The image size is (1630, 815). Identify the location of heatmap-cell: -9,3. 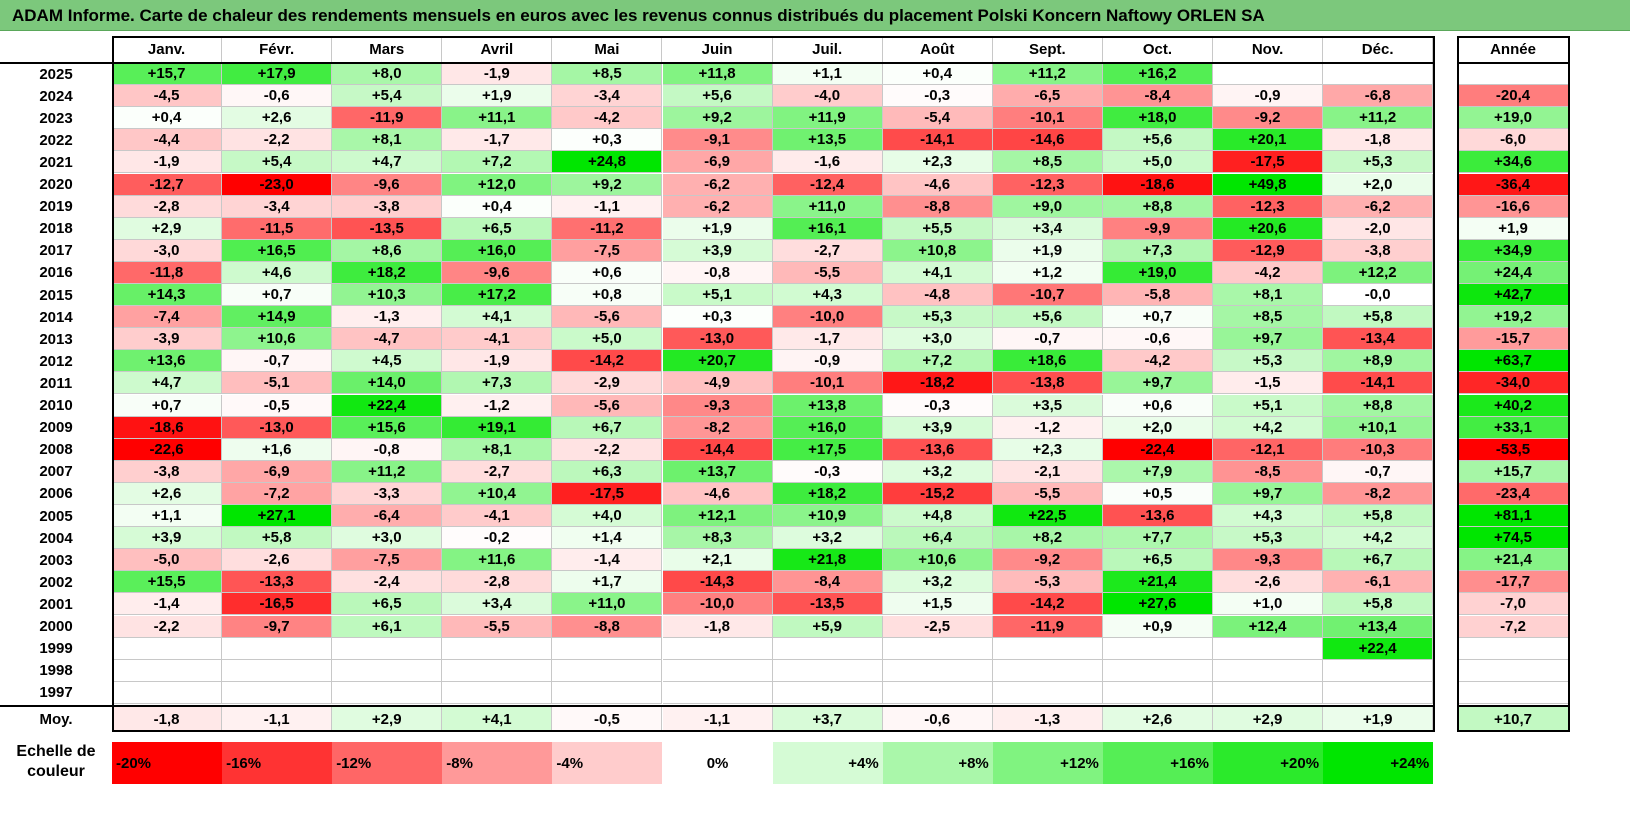
(717, 405).